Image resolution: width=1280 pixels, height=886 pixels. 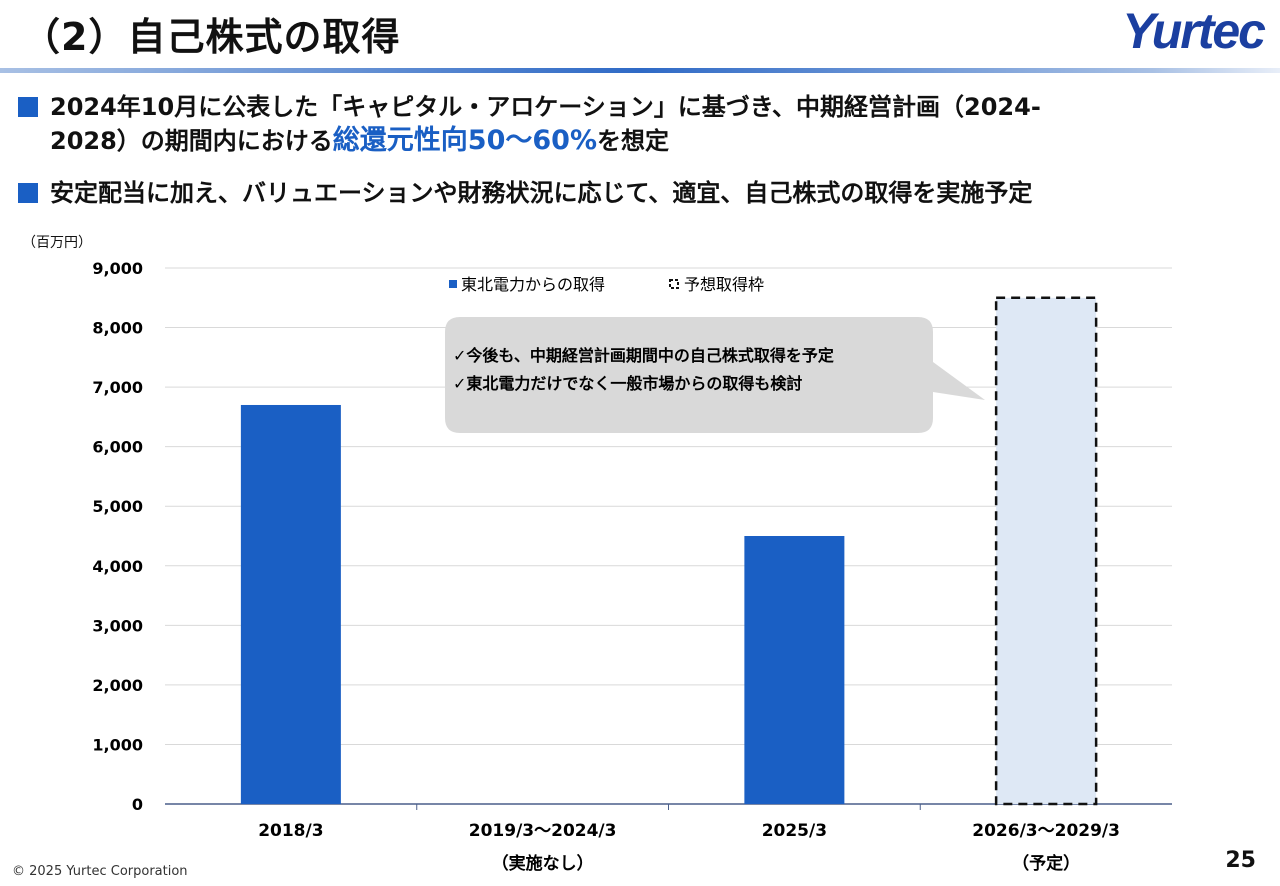 I want to click on copyright: © 2025 Yurtec Corporation, so click(x=100, y=871).